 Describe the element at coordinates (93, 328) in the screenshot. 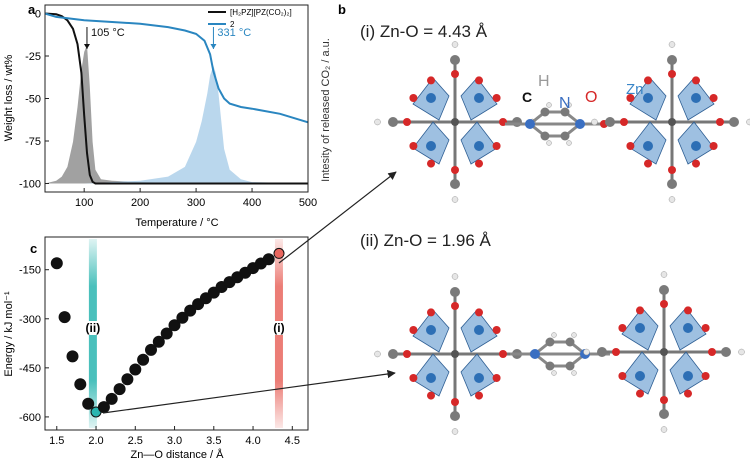

I see `band-label-1: (ii)` at that location.